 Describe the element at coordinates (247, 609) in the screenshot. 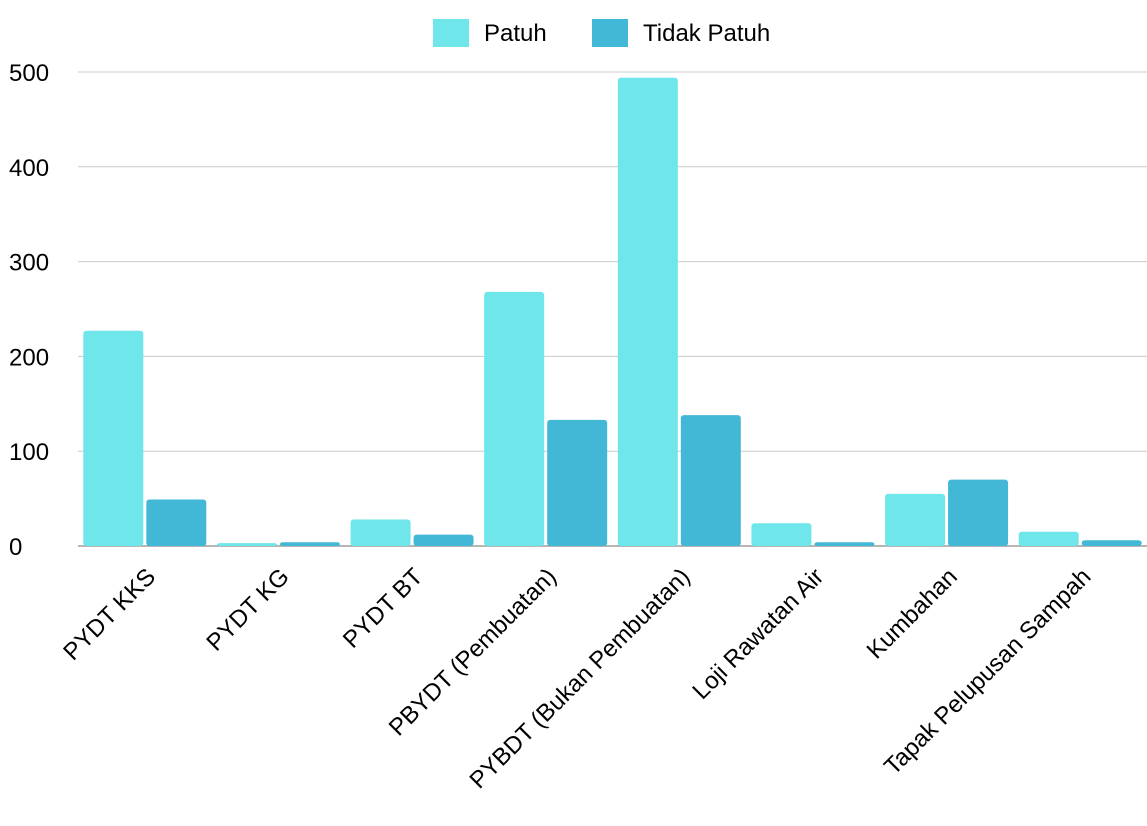

I see `x-tick-label: PYDT KG` at that location.